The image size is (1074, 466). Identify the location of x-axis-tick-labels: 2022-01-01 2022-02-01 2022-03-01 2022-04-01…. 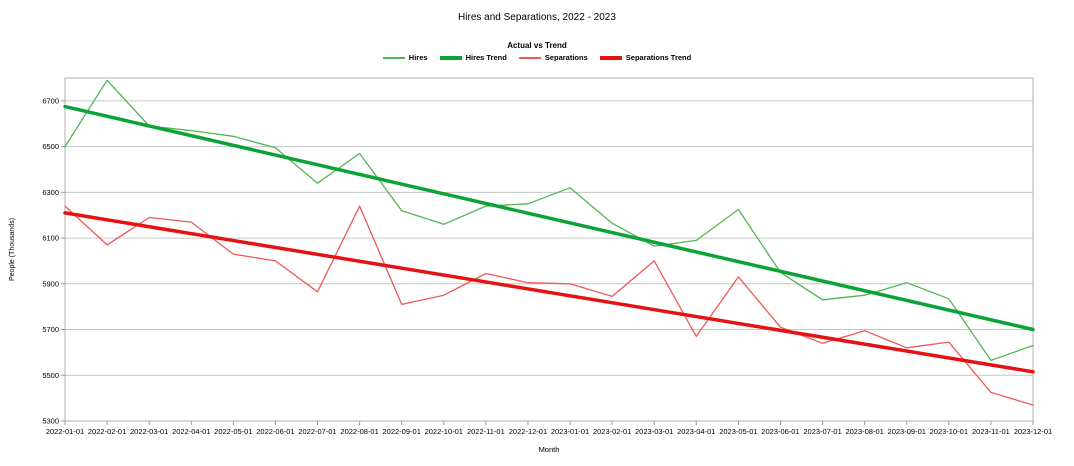
(549, 428).